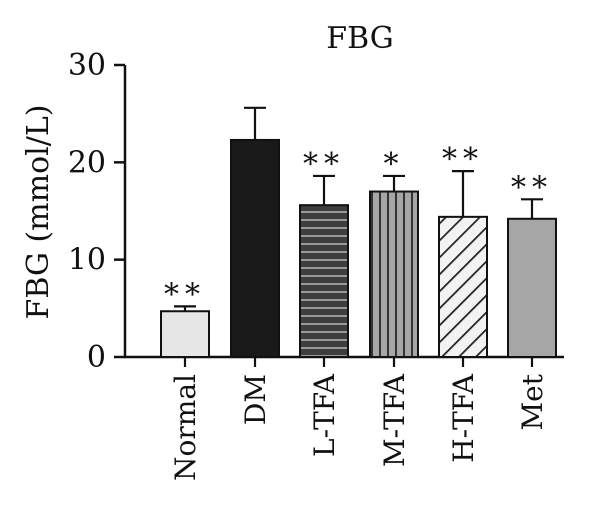  What do you see at coordinates (324, 415) in the screenshot?
I see `x-category-label: L-TFA` at bounding box center [324, 415].